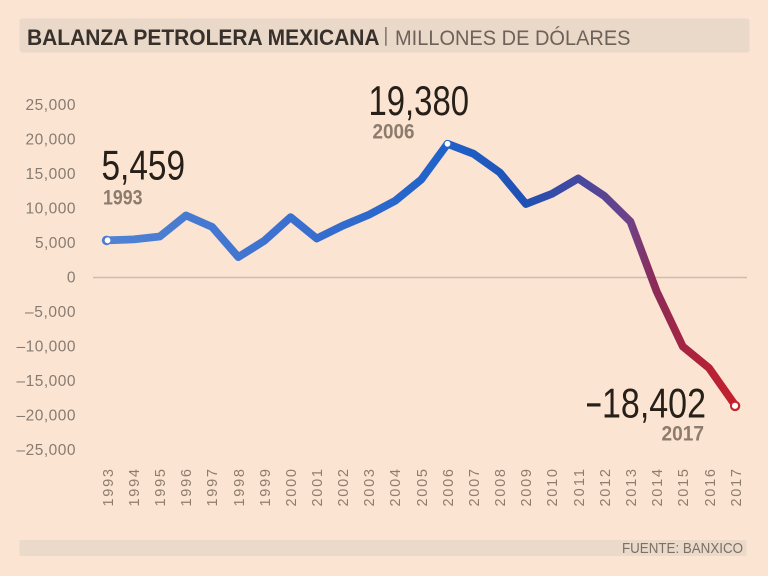  Describe the element at coordinates (213, 488) in the screenshot. I see `svg-text: 1997` at that location.